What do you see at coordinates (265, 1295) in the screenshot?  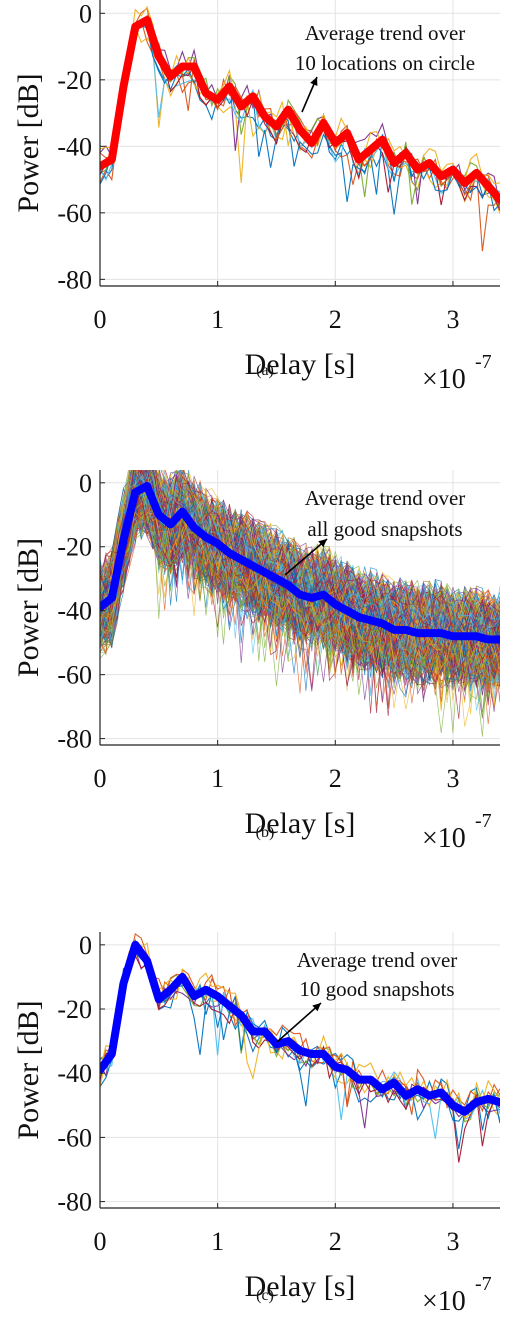 I see `panel-caption: (c)` at bounding box center [265, 1295].